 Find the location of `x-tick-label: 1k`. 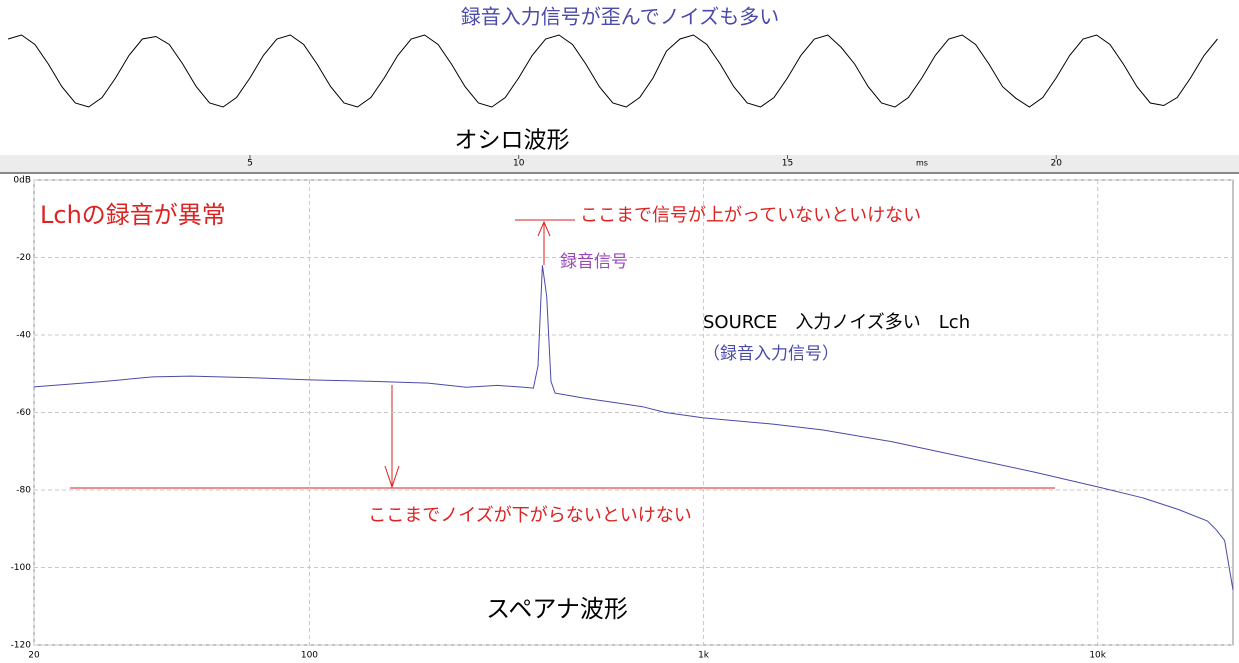

x-tick-label: 1k is located at coordinates (704, 656).